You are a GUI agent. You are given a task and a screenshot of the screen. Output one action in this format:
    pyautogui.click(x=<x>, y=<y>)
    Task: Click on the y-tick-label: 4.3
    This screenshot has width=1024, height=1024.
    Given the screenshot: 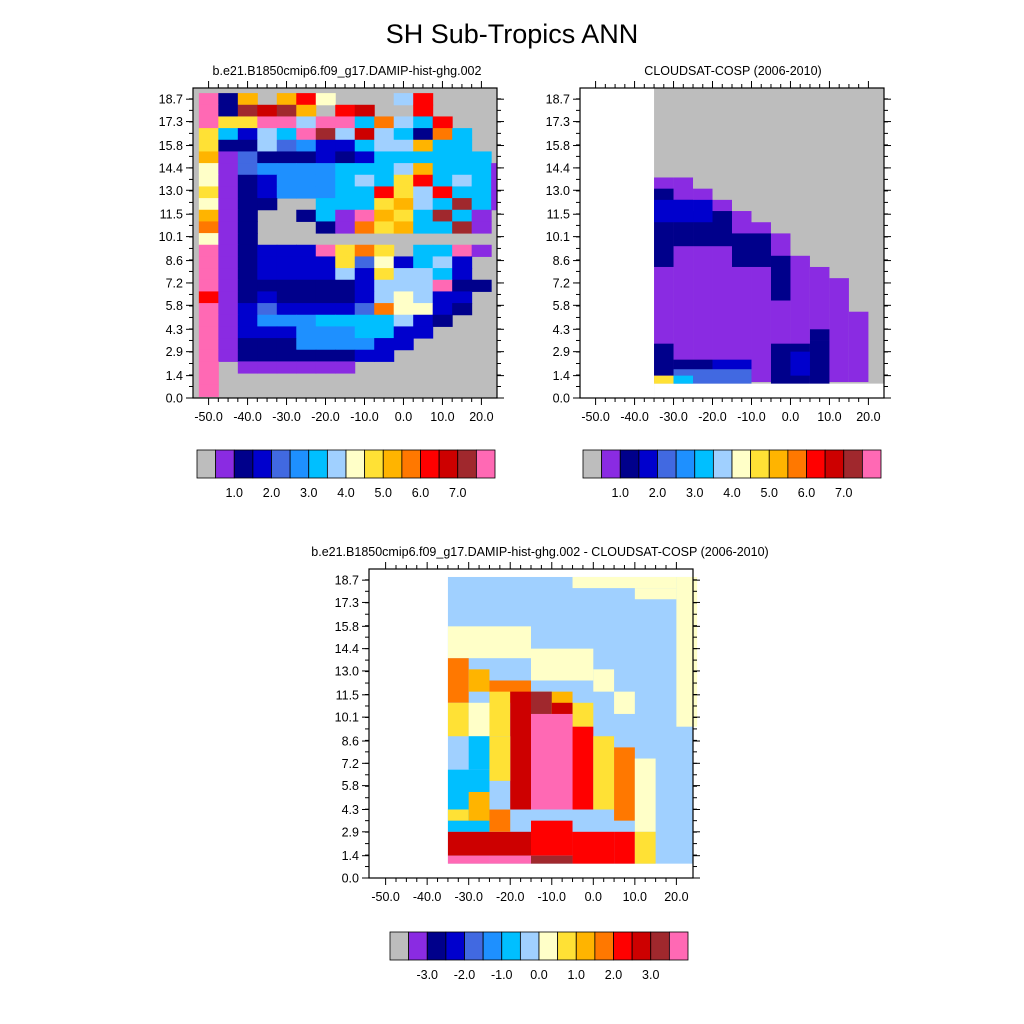 What is the action you would take?
    pyautogui.click(x=561, y=330)
    